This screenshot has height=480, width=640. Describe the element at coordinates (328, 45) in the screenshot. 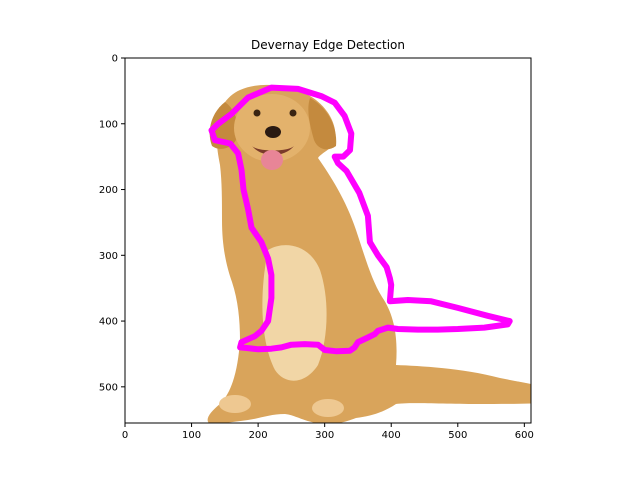

I see `chart-title: Devernay Edge Detection` at that location.